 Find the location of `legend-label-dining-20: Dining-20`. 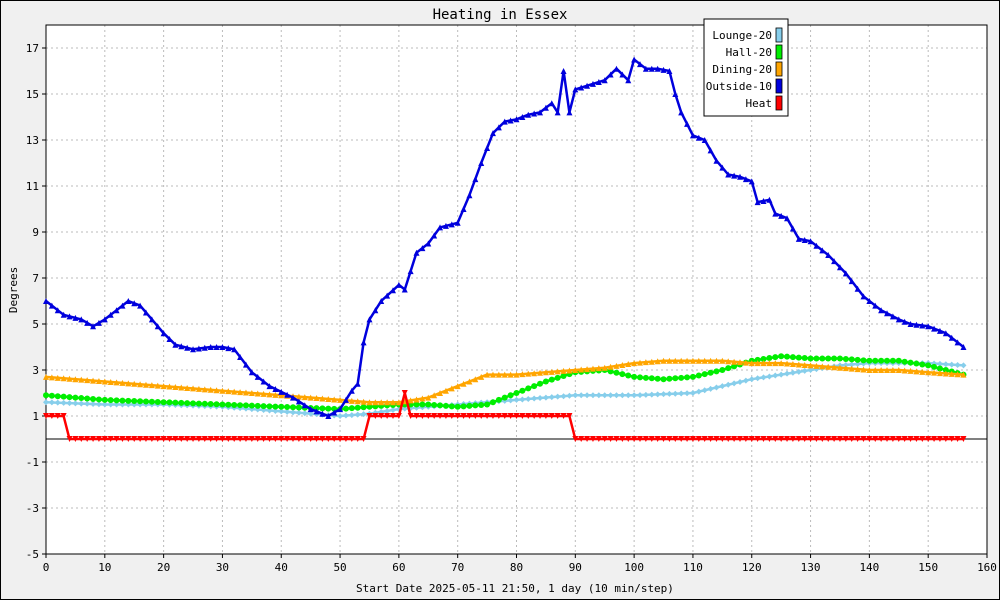

legend-label-dining-20: Dining-20 is located at coordinates (742, 69).